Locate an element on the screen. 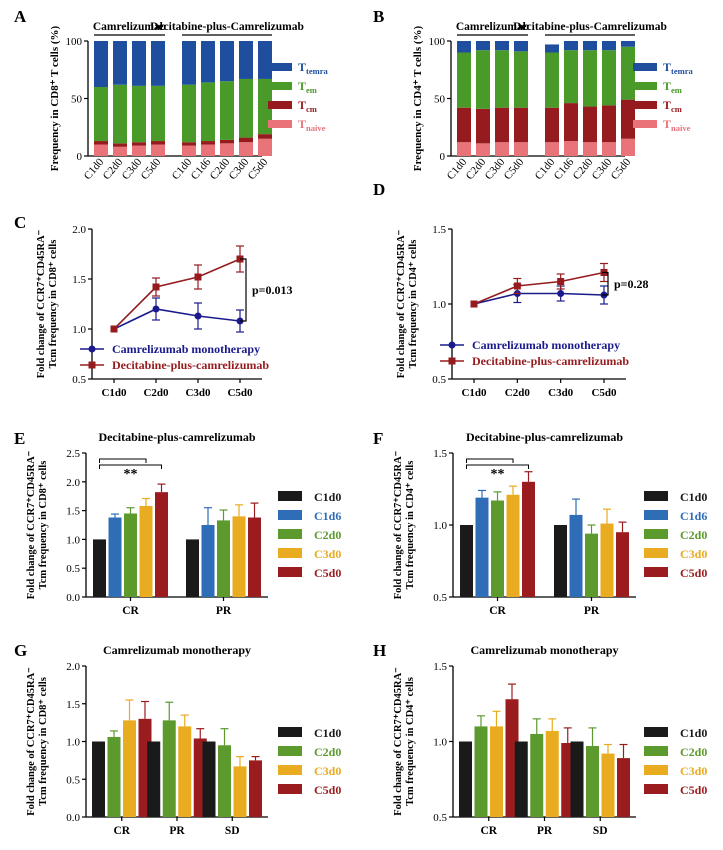 The width and height of the screenshot is (723, 850). y-axis-label-line2: Tcm frequency in CD8⁺ cells is located at coordinates (53, 304).